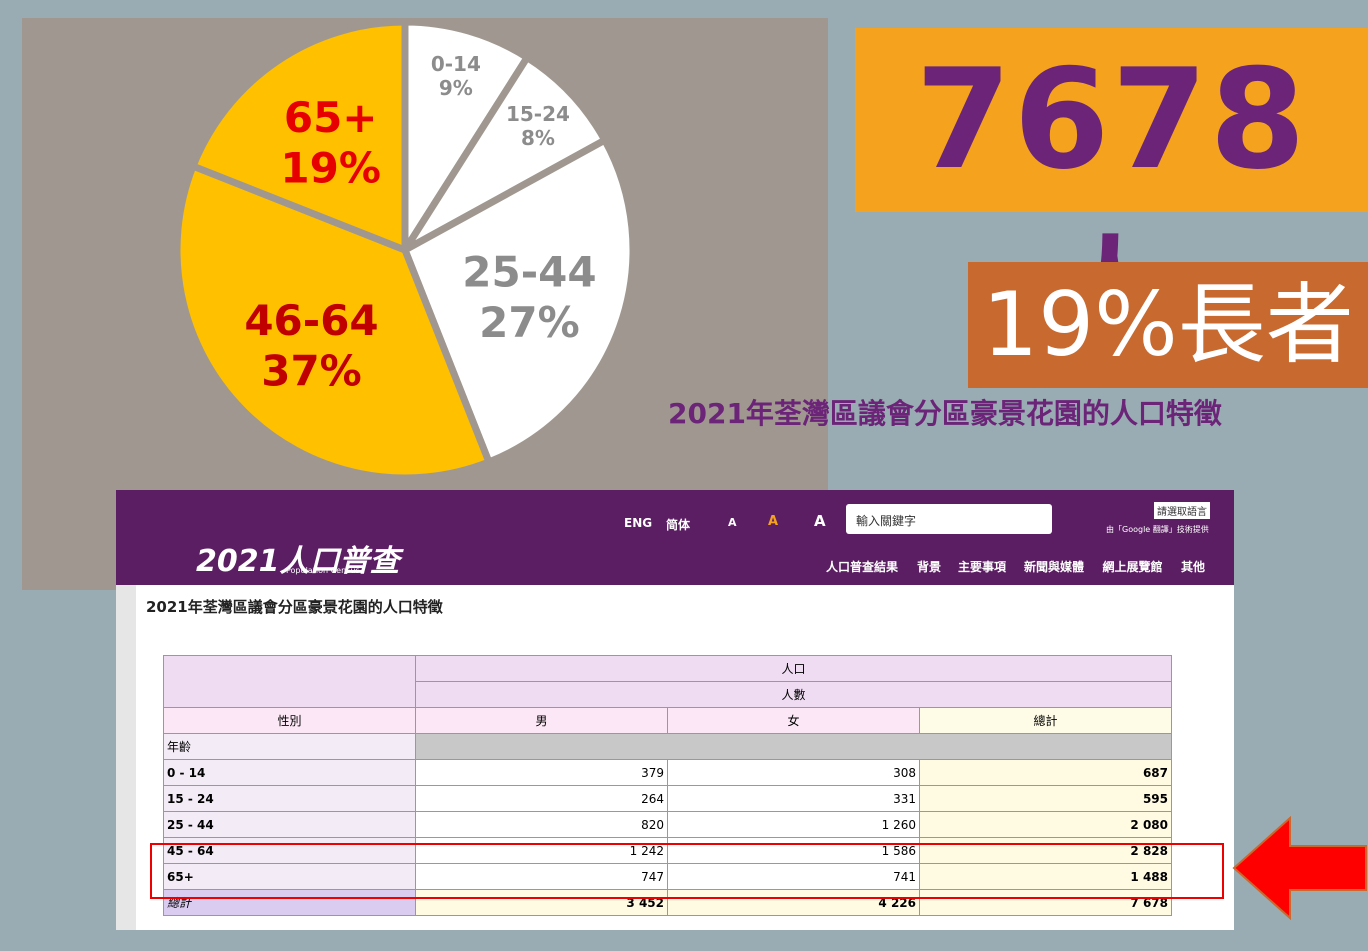 Image resolution: width=1368 pixels, height=951 pixels. What do you see at coordinates (1132, 567) in the screenshot?
I see `menu-item: 網上展覽館` at bounding box center [1132, 567].